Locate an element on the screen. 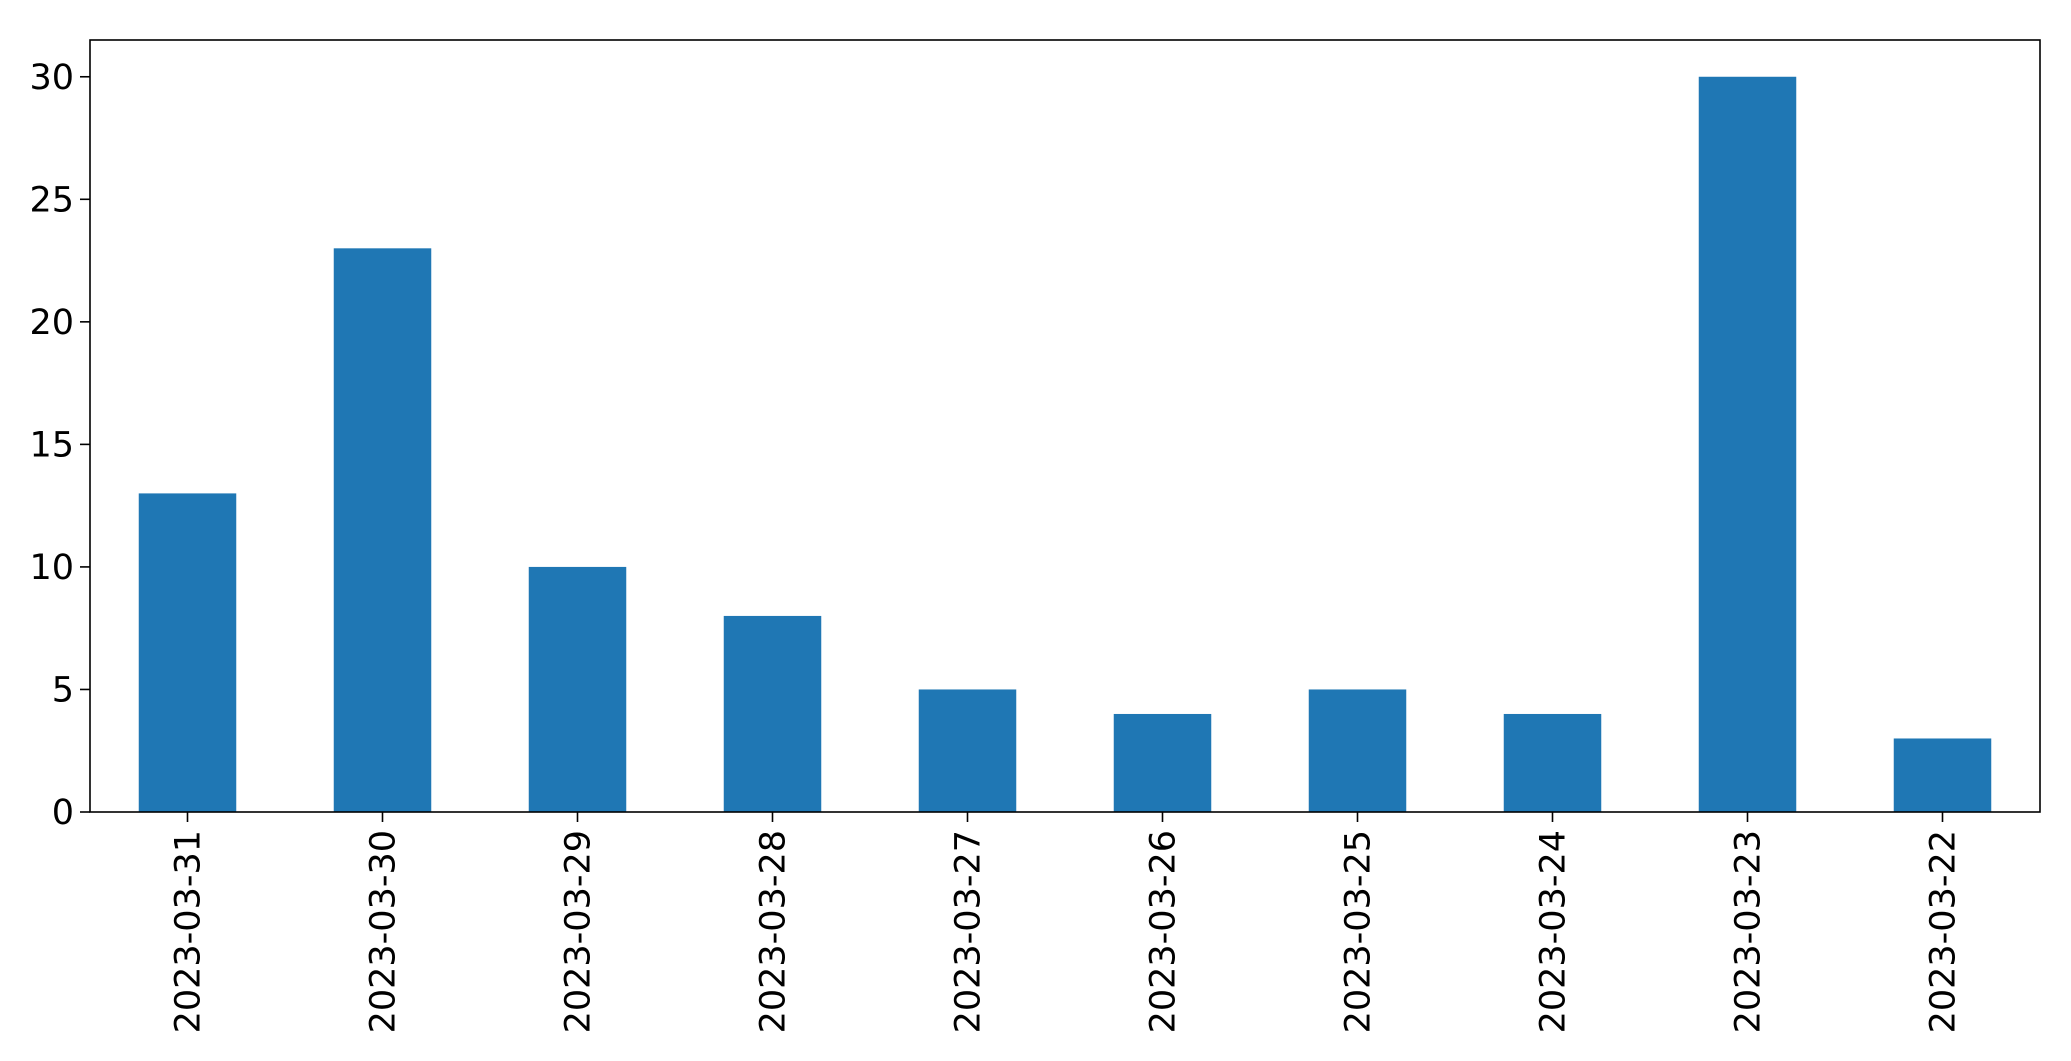 The width and height of the screenshot is (2071, 1061). x-tick-label: 2023-03-30 is located at coordinates (384, 931).